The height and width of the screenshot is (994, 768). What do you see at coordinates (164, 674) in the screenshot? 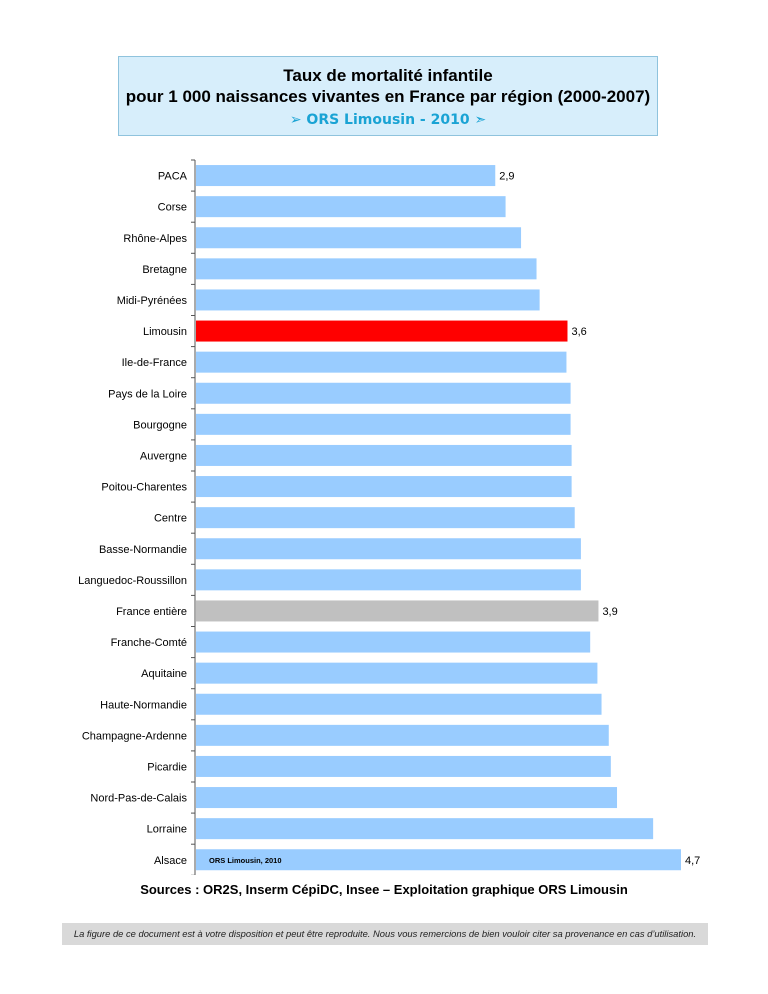
I see `category-label-aquitaine: Aquitaine` at bounding box center [164, 674].